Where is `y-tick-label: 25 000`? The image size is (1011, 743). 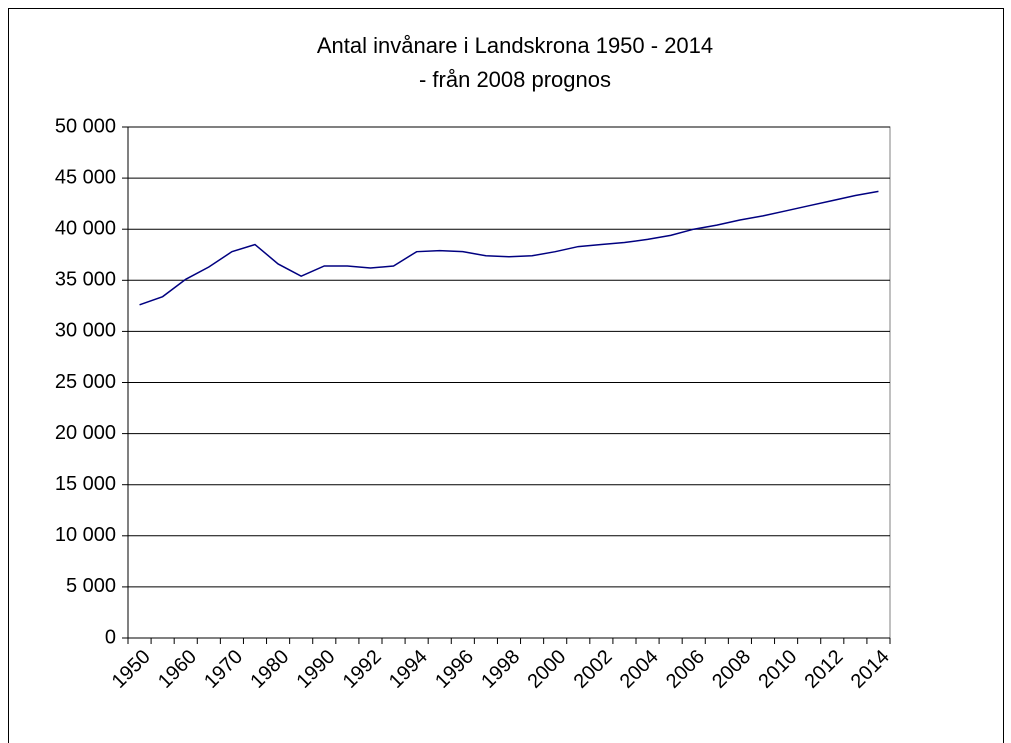 y-tick-label: 25 000 is located at coordinates (85, 382).